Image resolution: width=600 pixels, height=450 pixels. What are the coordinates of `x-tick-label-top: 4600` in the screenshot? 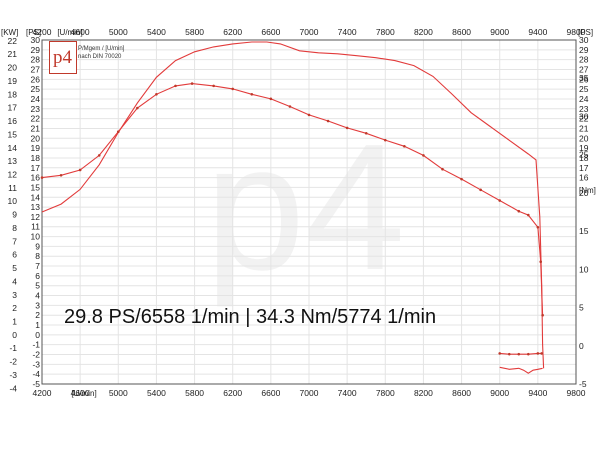 It's located at (80, 32).